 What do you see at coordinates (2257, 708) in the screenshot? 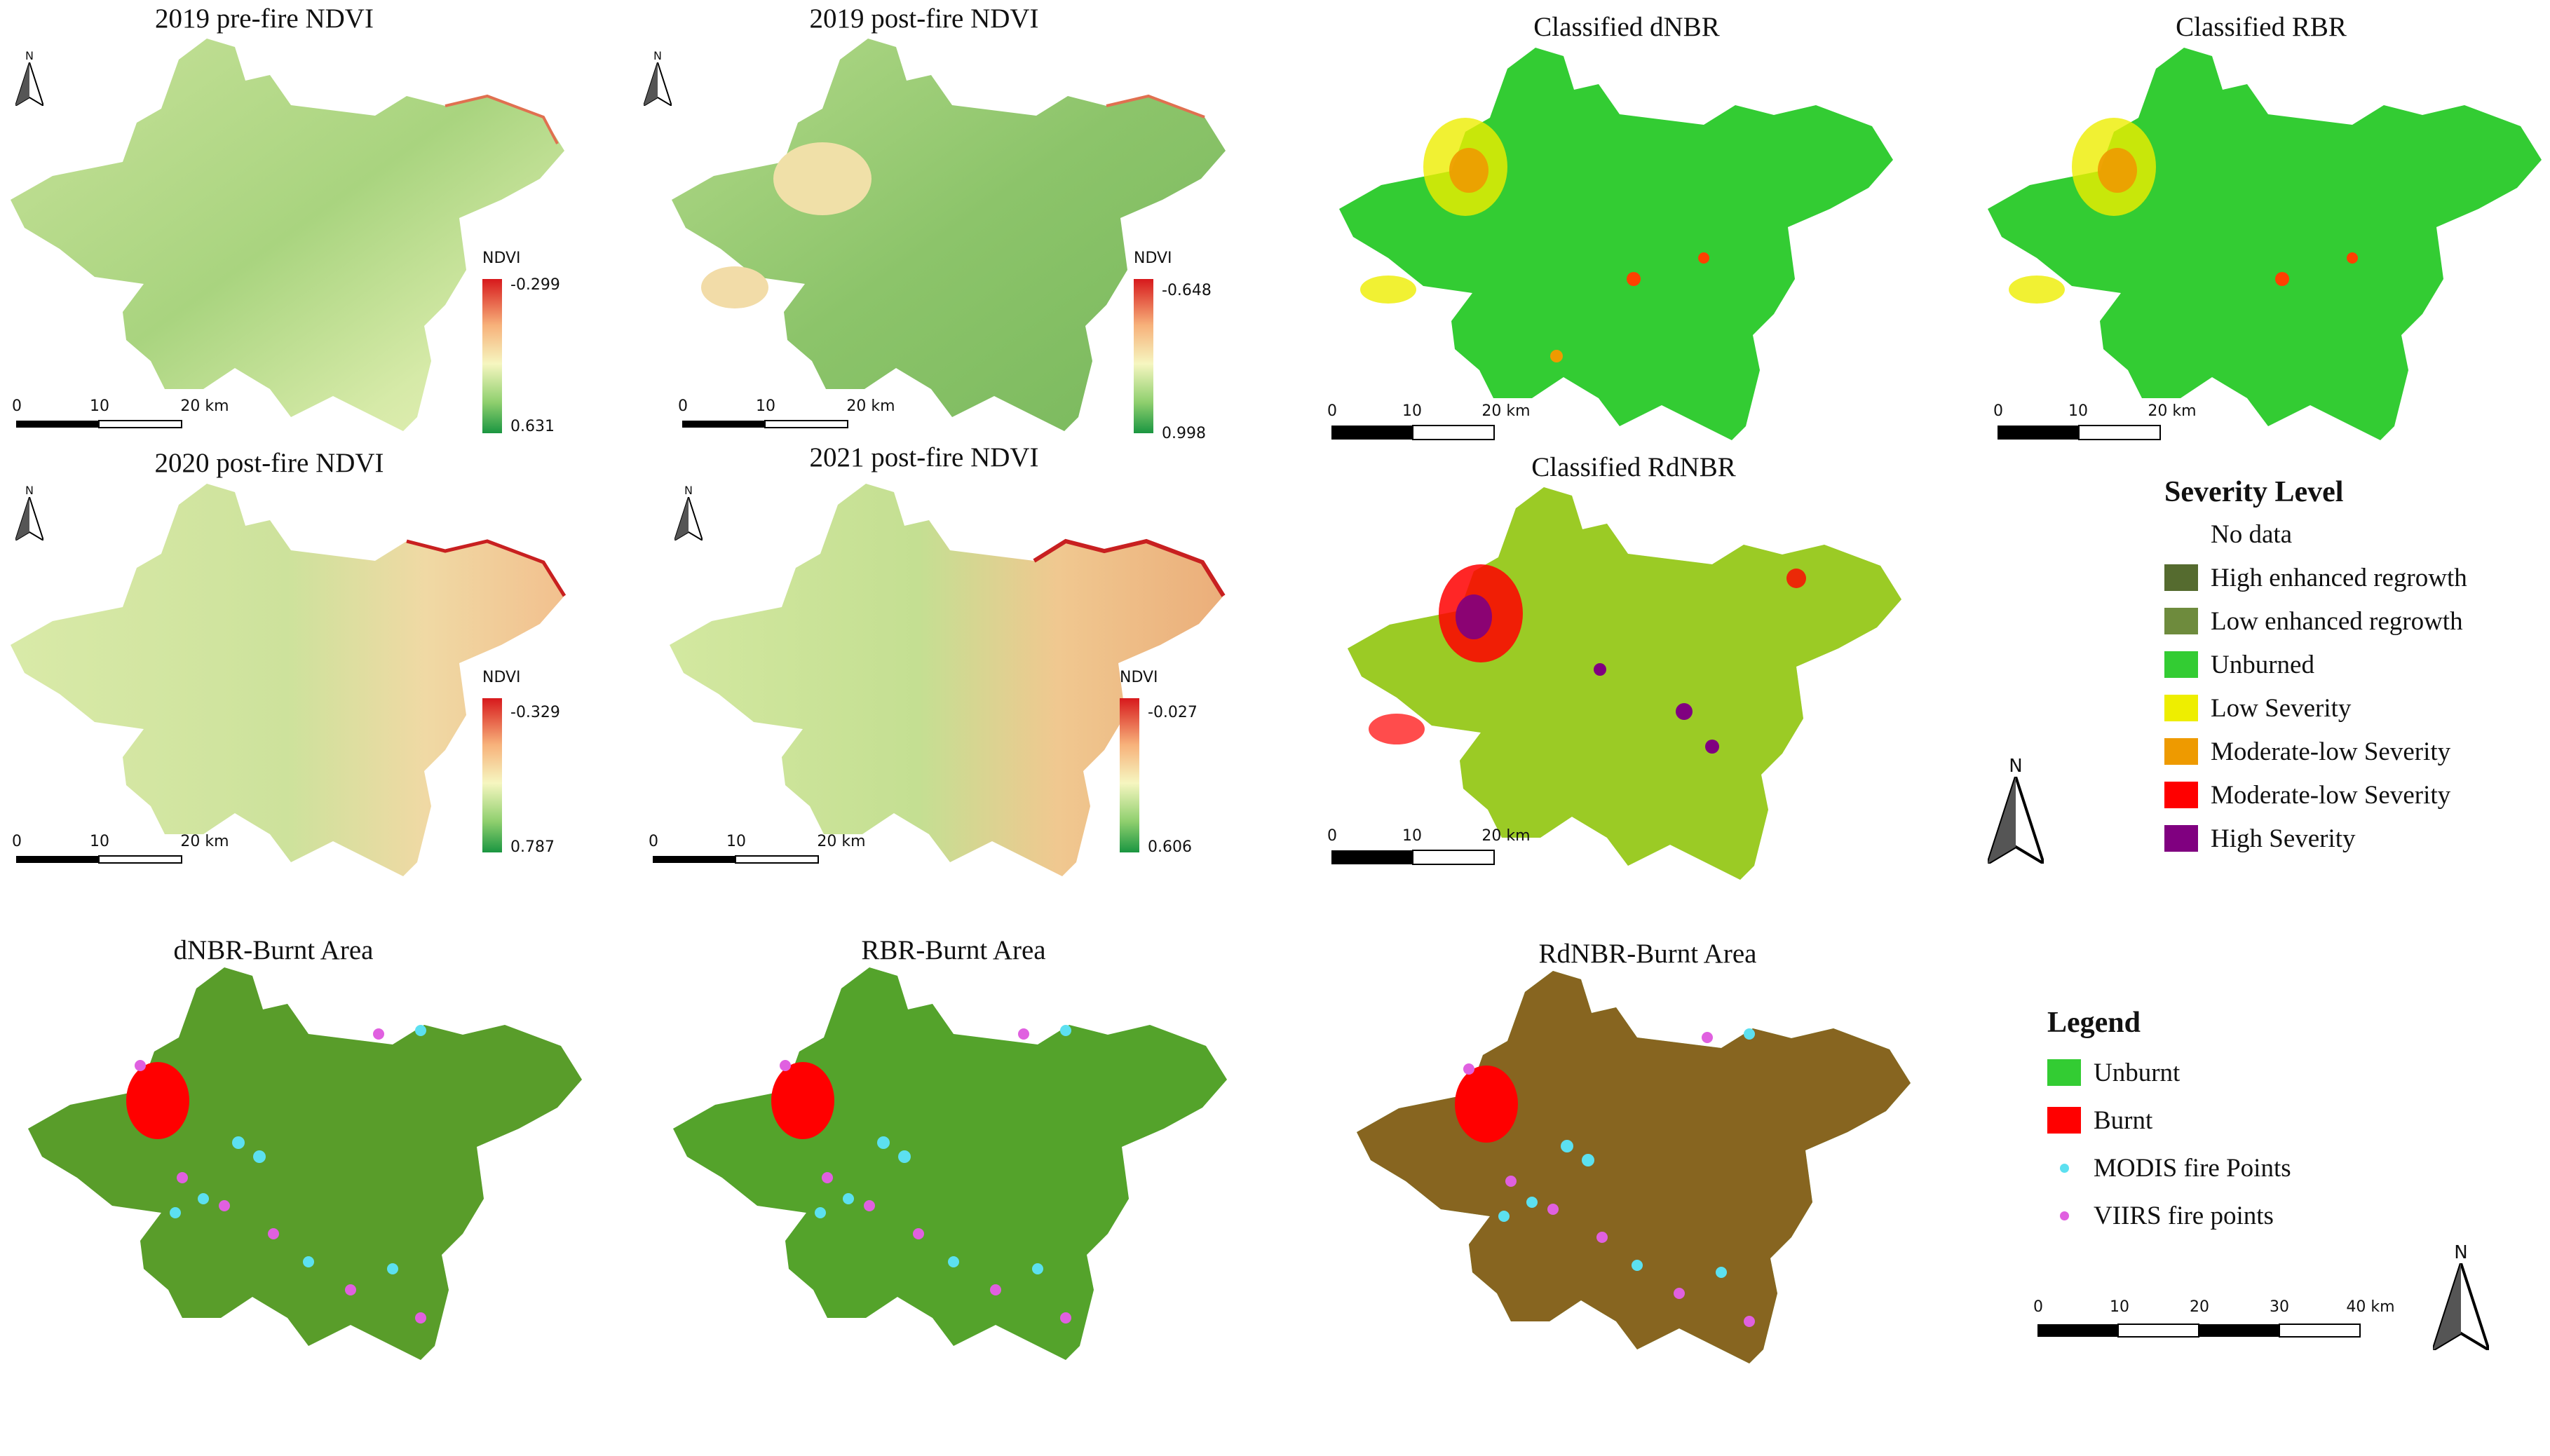
I see `legend-item: Low Severity` at bounding box center [2257, 708].